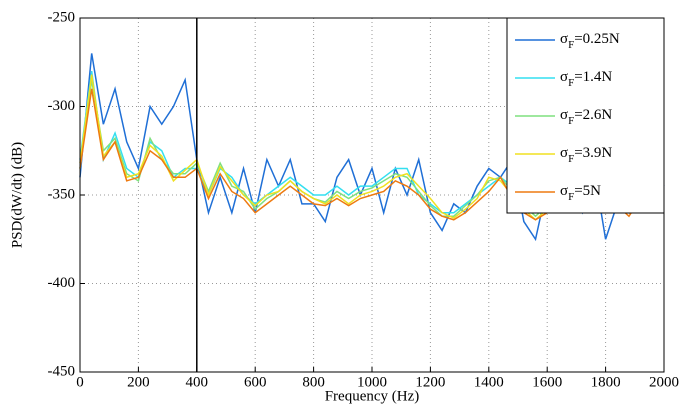 This screenshot has width=684, height=409. I want to click on y-tick-label: -300, so click(62, 106).